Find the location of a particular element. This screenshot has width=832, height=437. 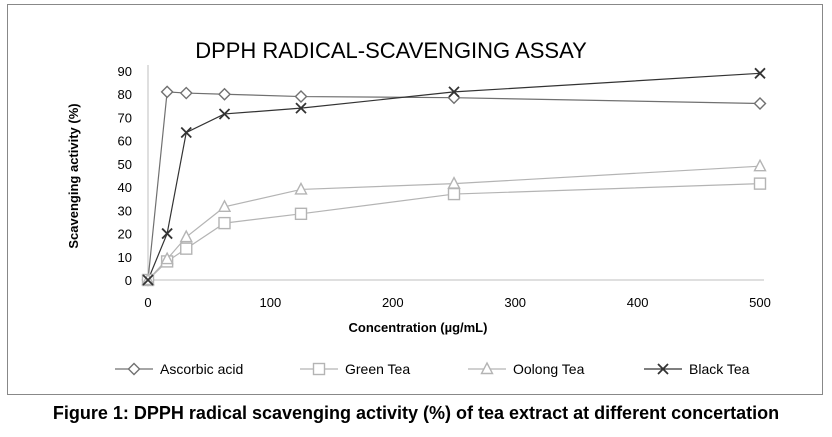

legend-label: Ascorbic acid is located at coordinates (201, 369).